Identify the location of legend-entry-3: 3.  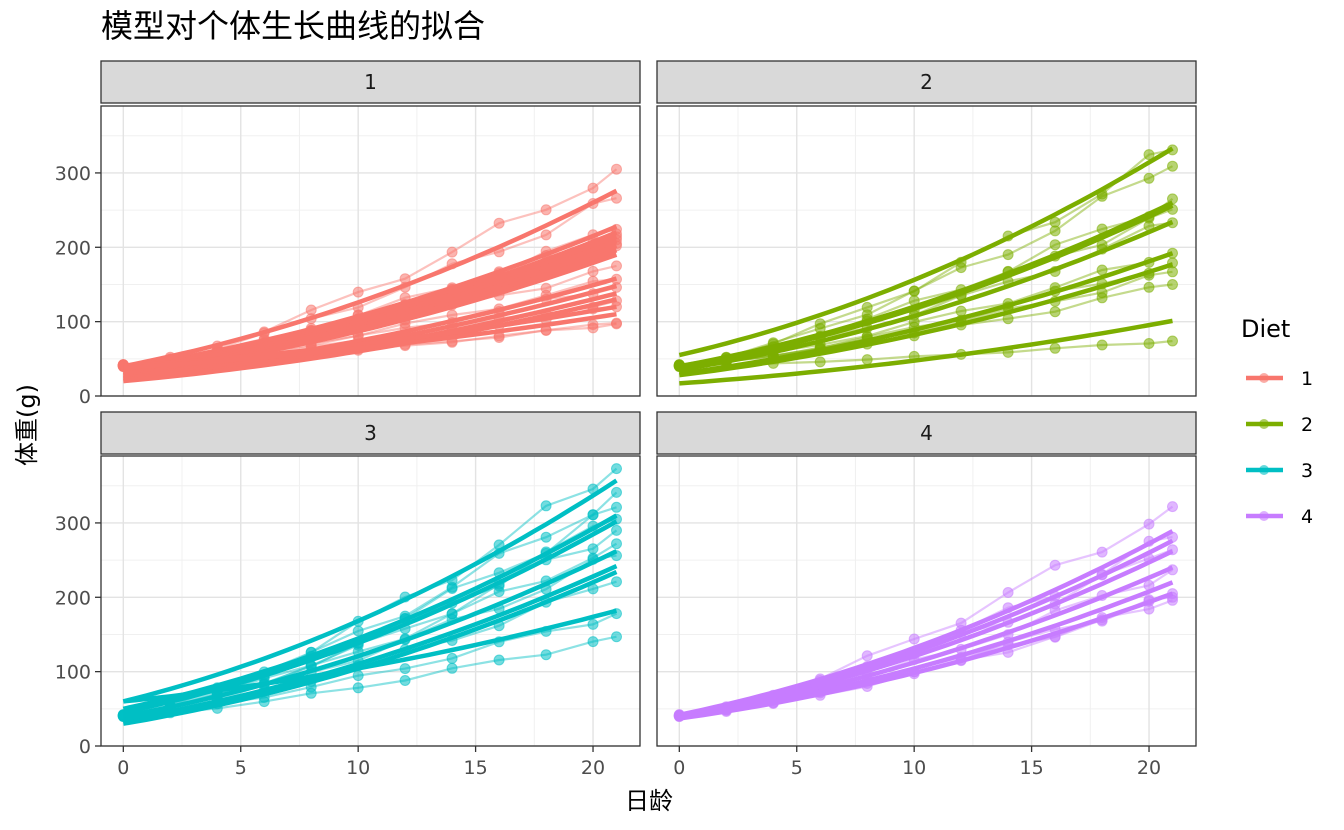
(1279, 471).